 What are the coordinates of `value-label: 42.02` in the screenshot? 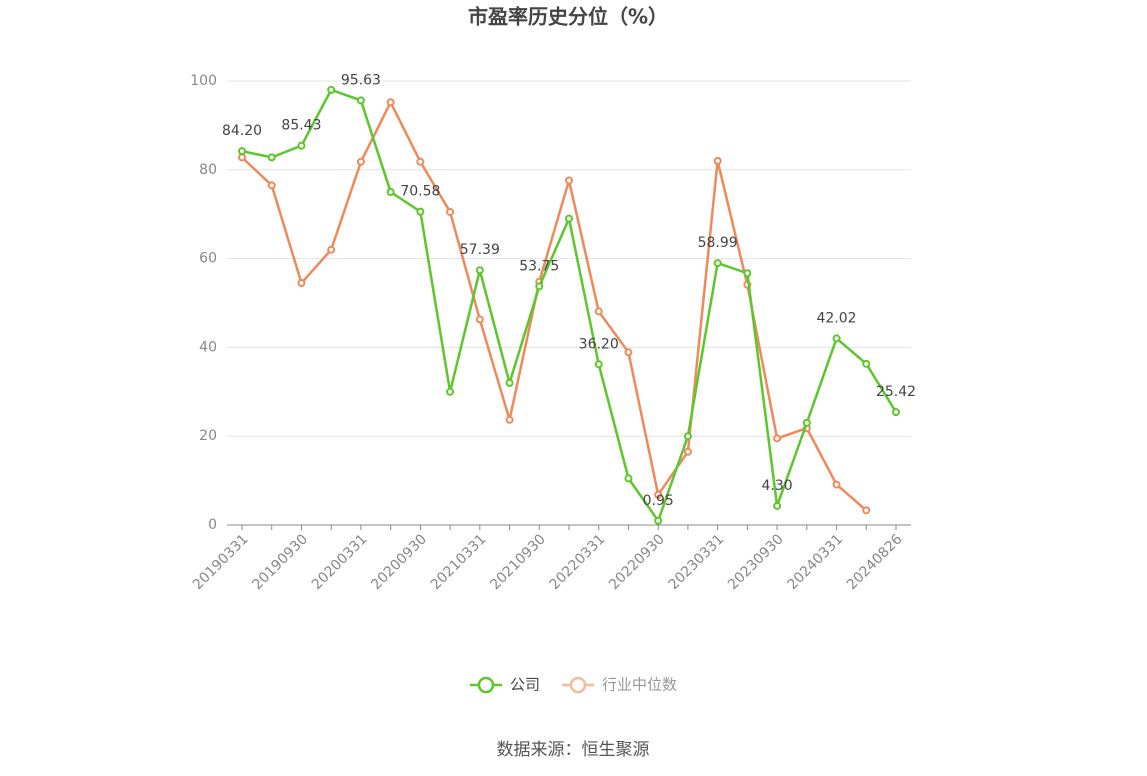 It's located at (836, 318).